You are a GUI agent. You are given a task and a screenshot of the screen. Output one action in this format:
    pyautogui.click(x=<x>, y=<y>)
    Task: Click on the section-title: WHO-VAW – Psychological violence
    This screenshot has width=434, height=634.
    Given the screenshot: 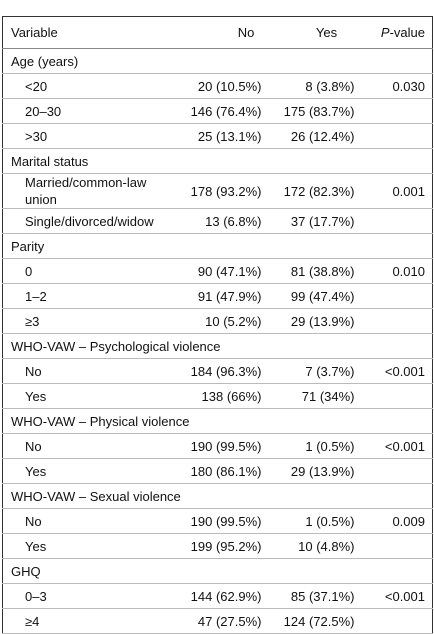 What is the action you would take?
    pyautogui.click(x=217, y=346)
    